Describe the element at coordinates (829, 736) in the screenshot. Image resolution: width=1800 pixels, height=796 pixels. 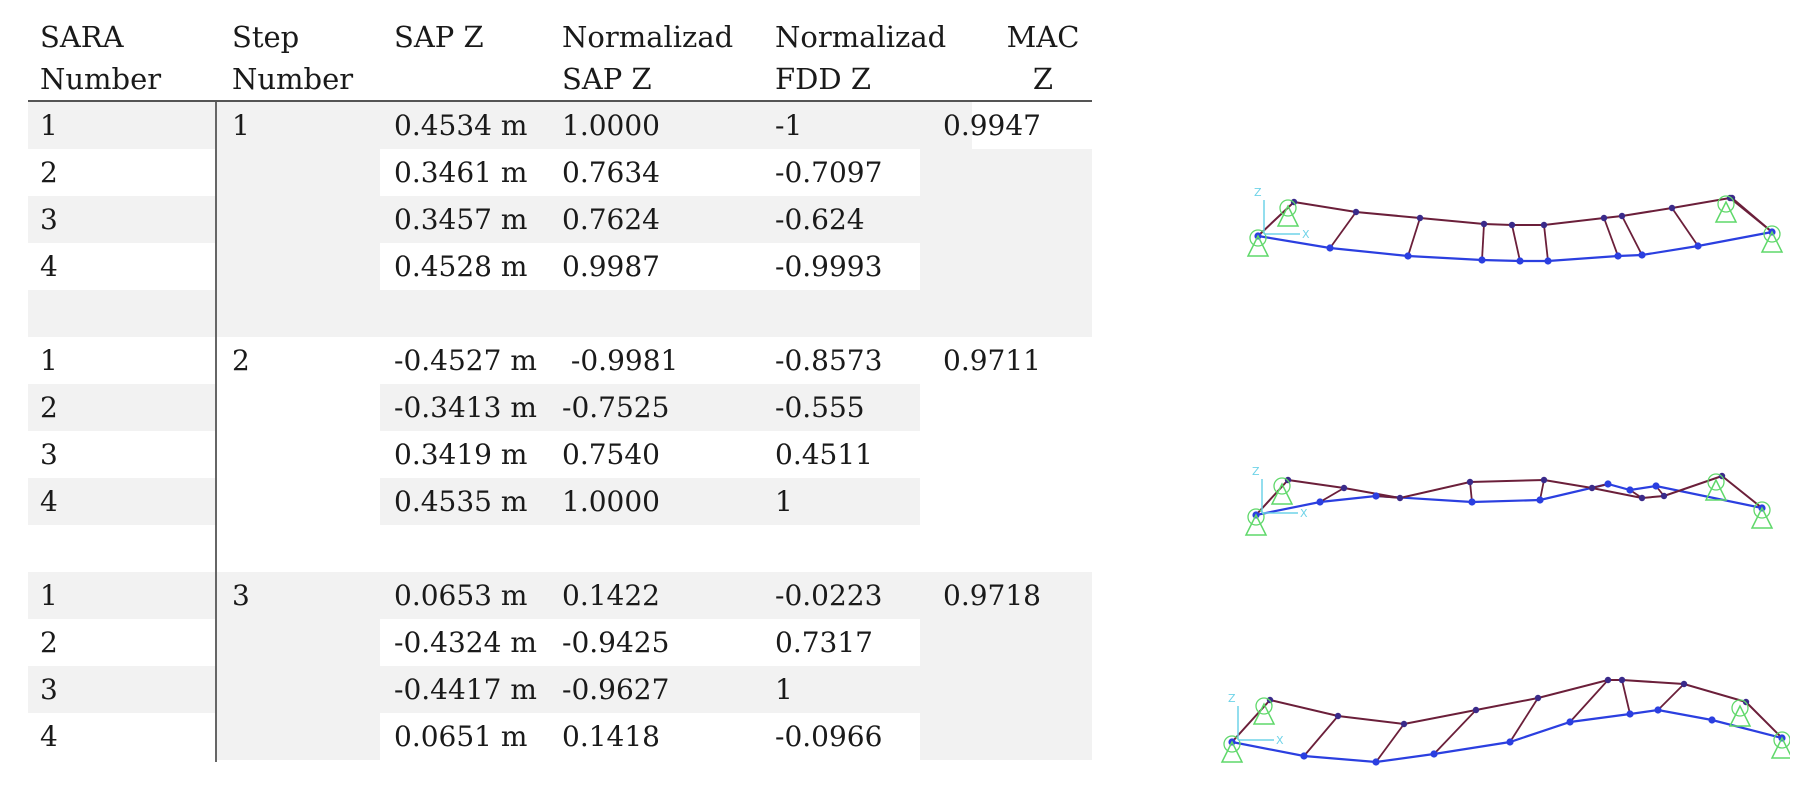
I see `cell-normalized-fdd-z: -0.0966` at that location.